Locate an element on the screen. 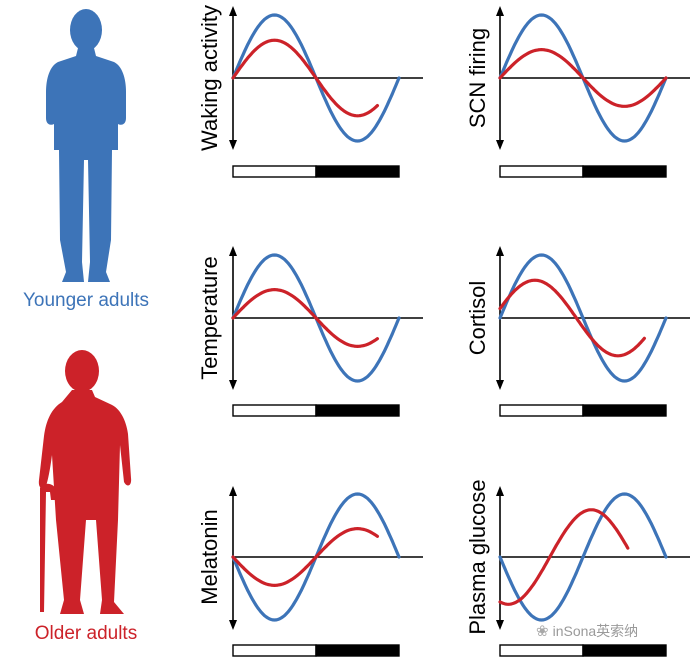 The image size is (700, 661). older-adult-silhouette is located at coordinates (85, 482).